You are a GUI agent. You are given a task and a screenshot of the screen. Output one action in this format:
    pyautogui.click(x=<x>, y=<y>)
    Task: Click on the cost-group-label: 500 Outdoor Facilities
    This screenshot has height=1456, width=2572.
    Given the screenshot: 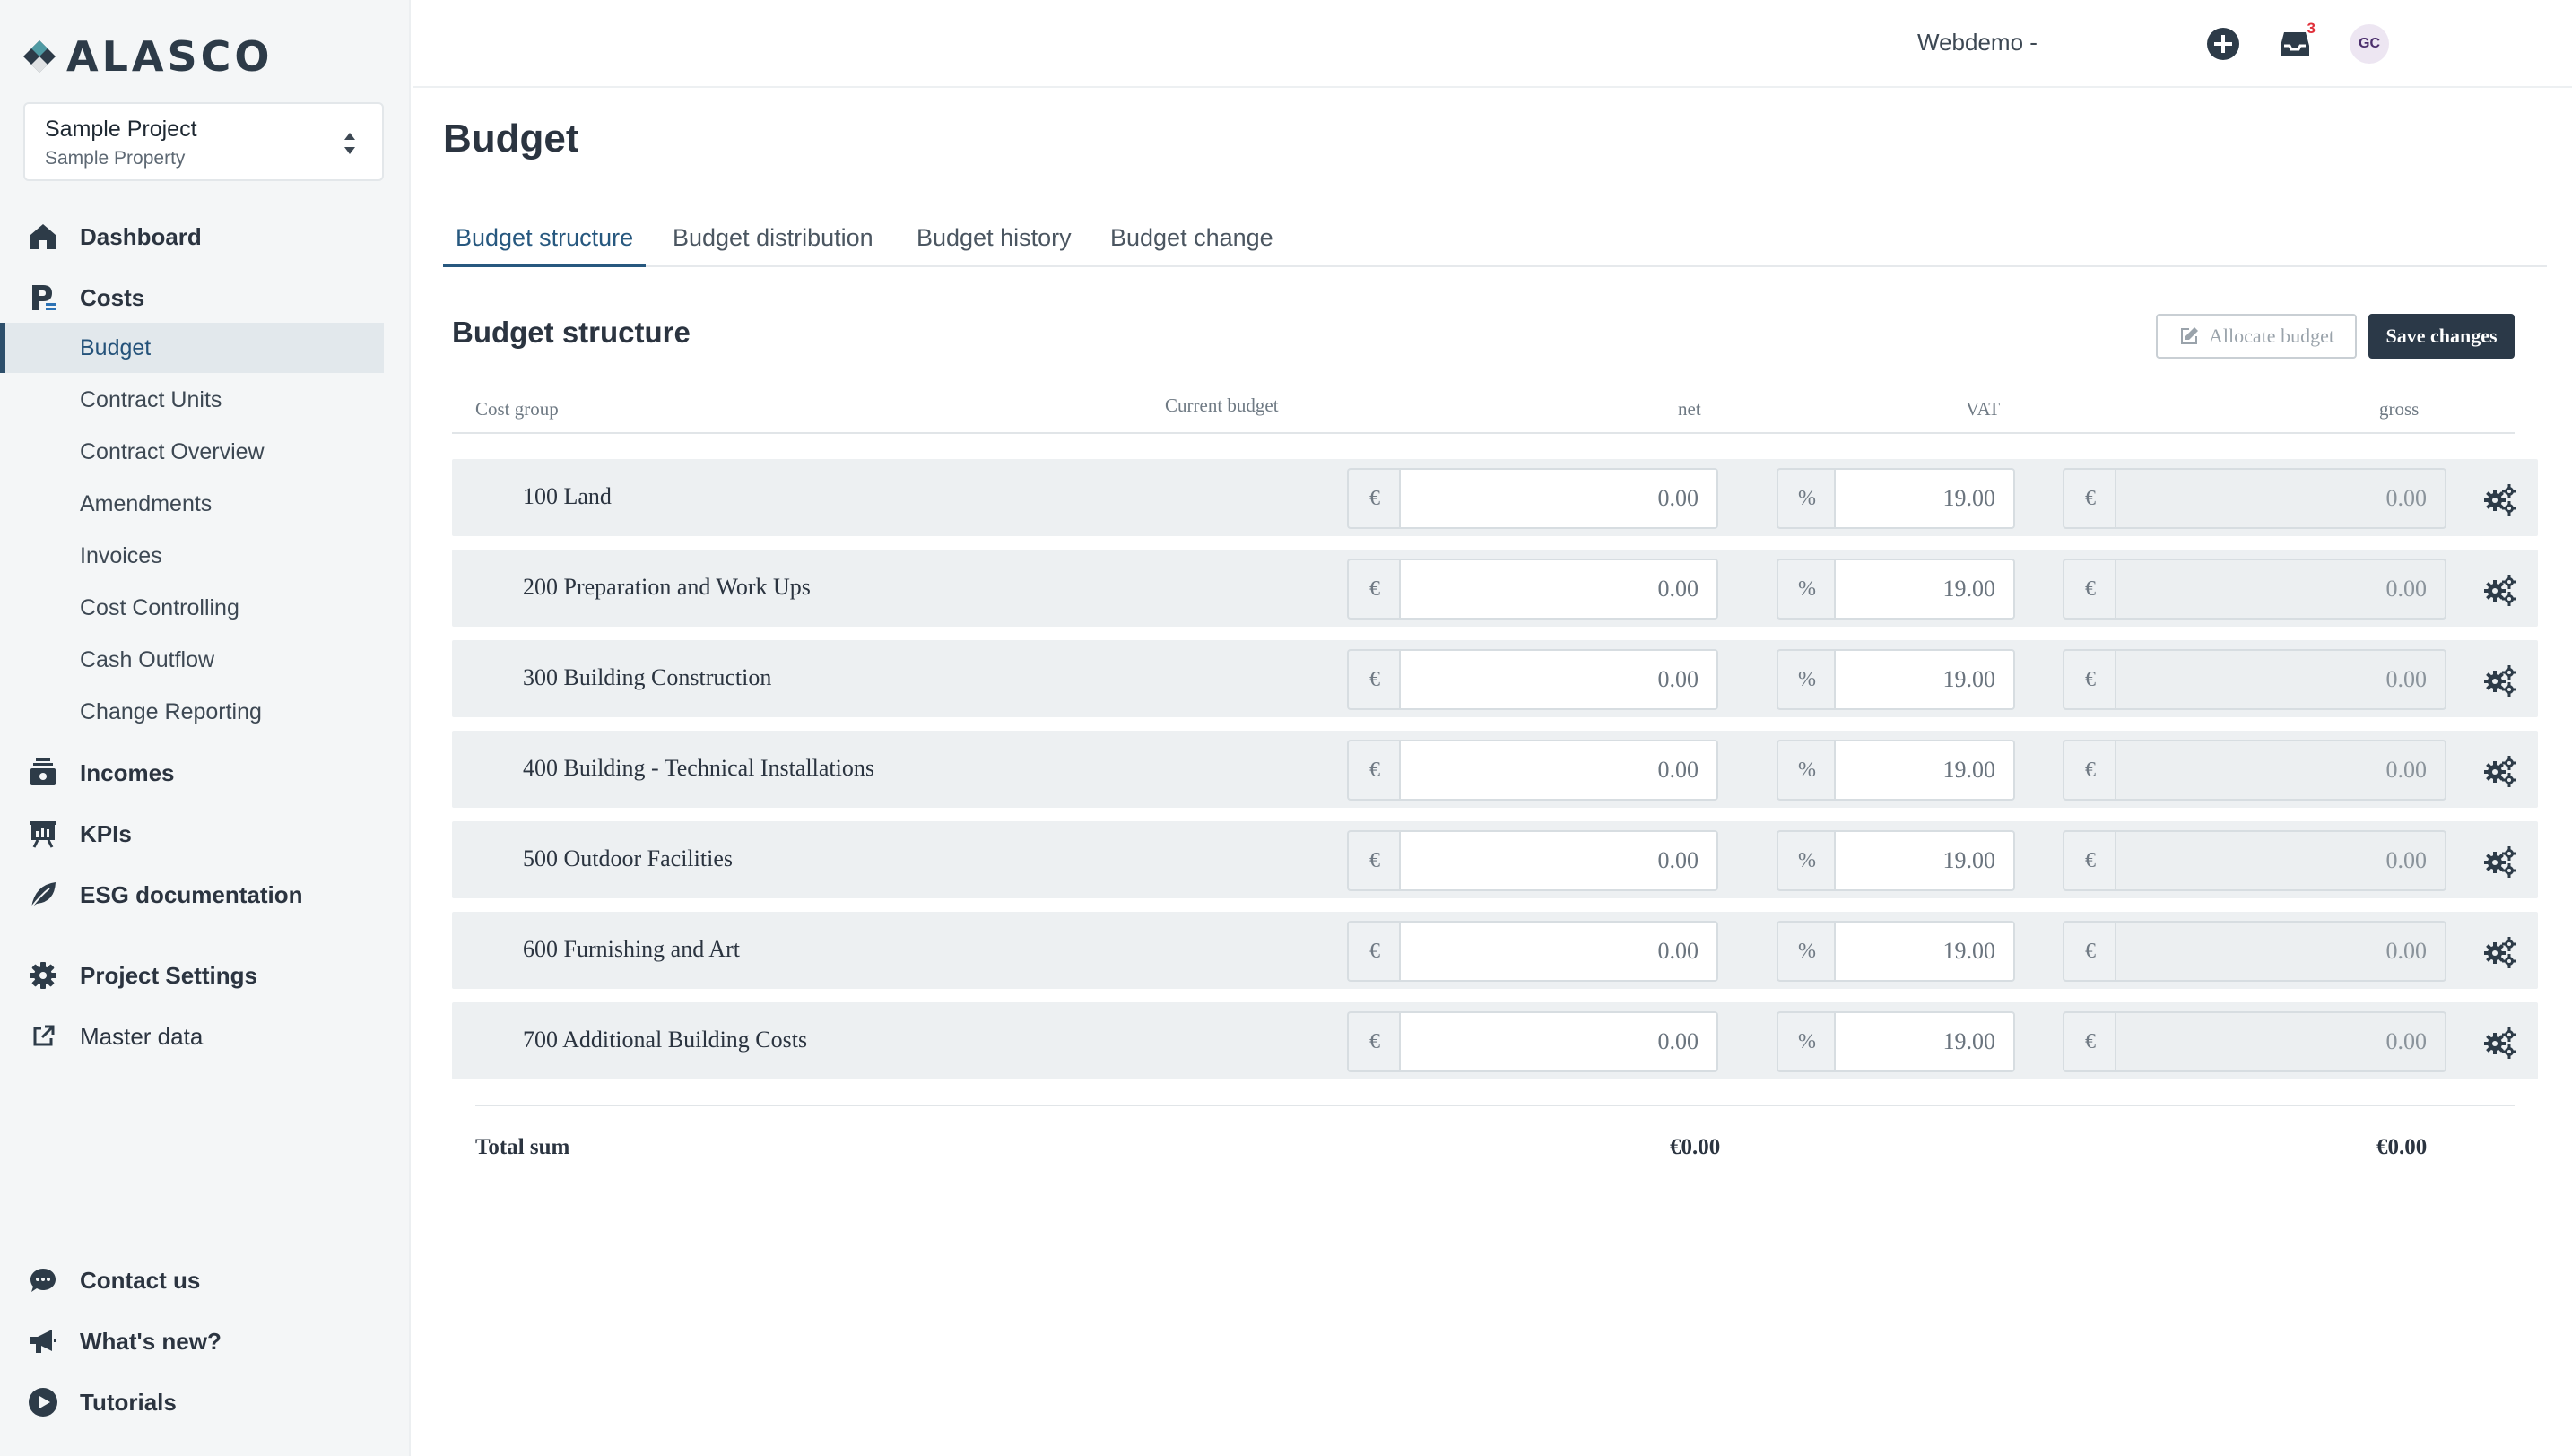 What is the action you would take?
    pyautogui.click(x=628, y=858)
    